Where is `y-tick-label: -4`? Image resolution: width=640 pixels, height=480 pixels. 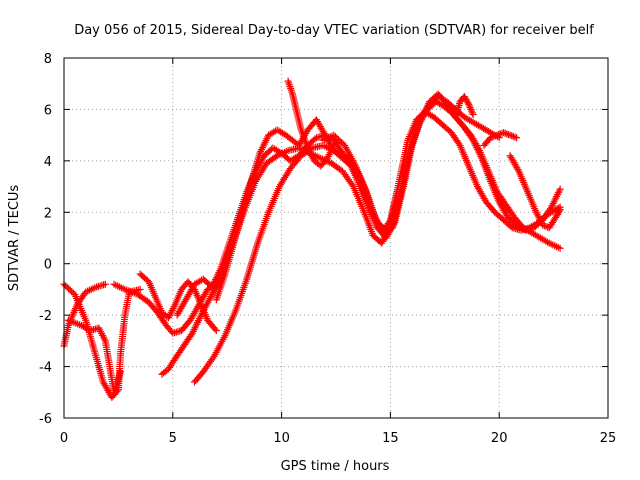 y-tick-label: -4 is located at coordinates (45, 368).